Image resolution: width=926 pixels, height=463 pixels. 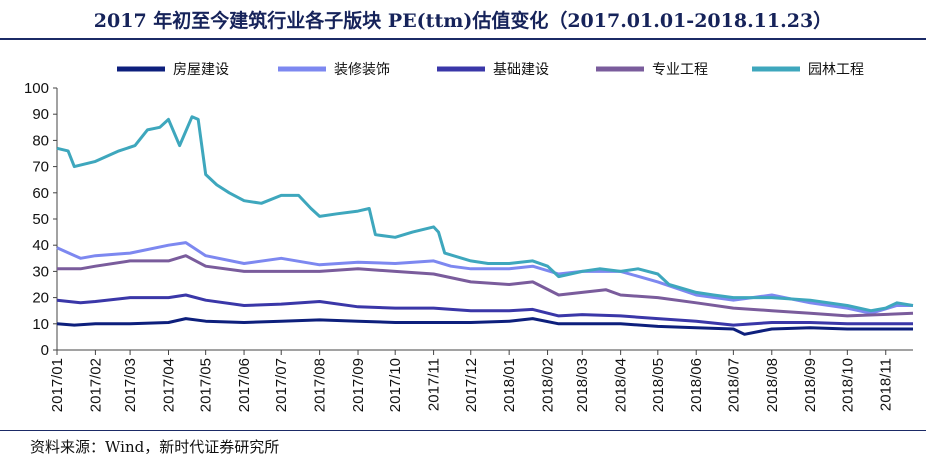 What do you see at coordinates (36, 88) in the screenshot?
I see `y-tick-label: 100` at bounding box center [36, 88].